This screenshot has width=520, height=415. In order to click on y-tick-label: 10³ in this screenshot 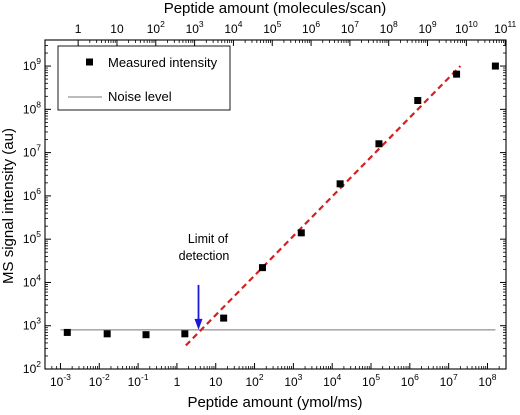, I will do `click(32, 324)`.